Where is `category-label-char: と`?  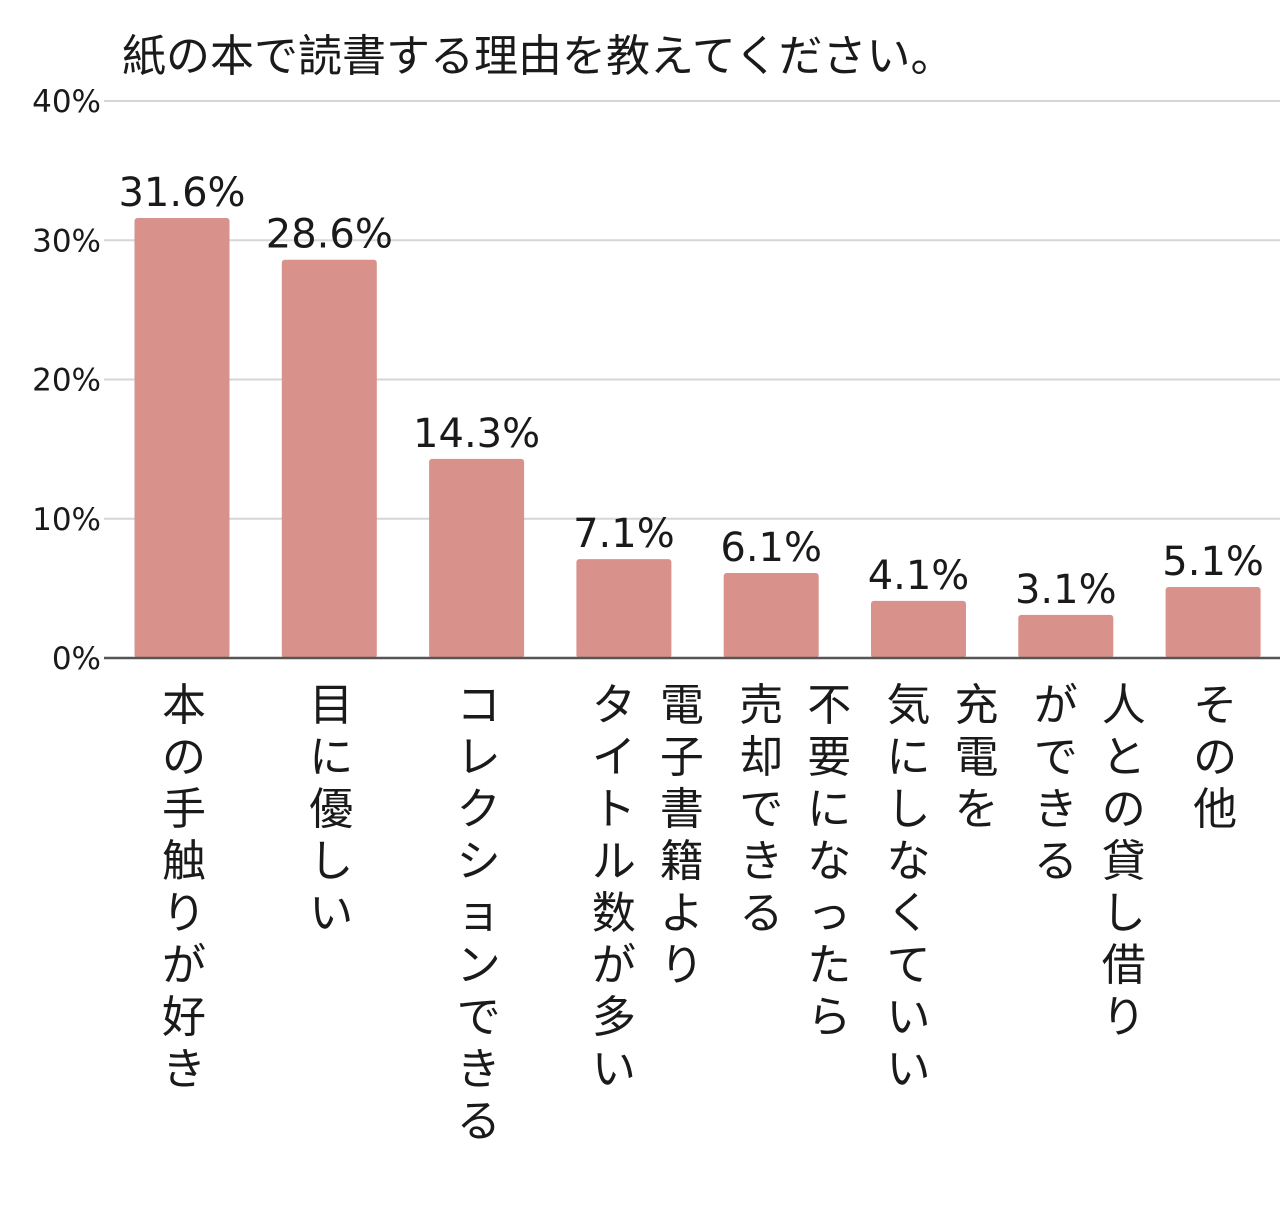
category-label-char: と is located at coordinates (1124, 757).